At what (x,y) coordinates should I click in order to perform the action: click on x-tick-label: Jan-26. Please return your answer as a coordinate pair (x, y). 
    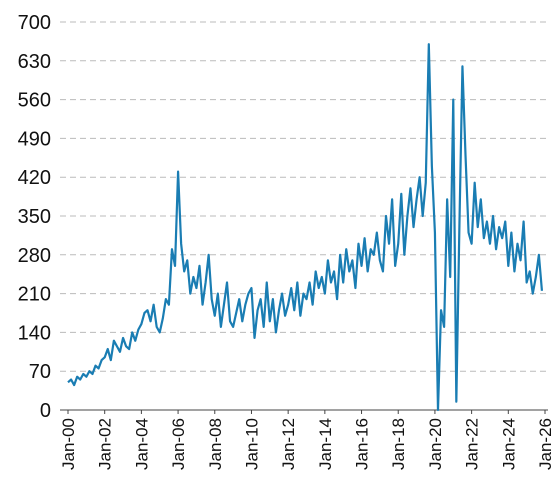
    Looking at the image, I should click on (545, 444).